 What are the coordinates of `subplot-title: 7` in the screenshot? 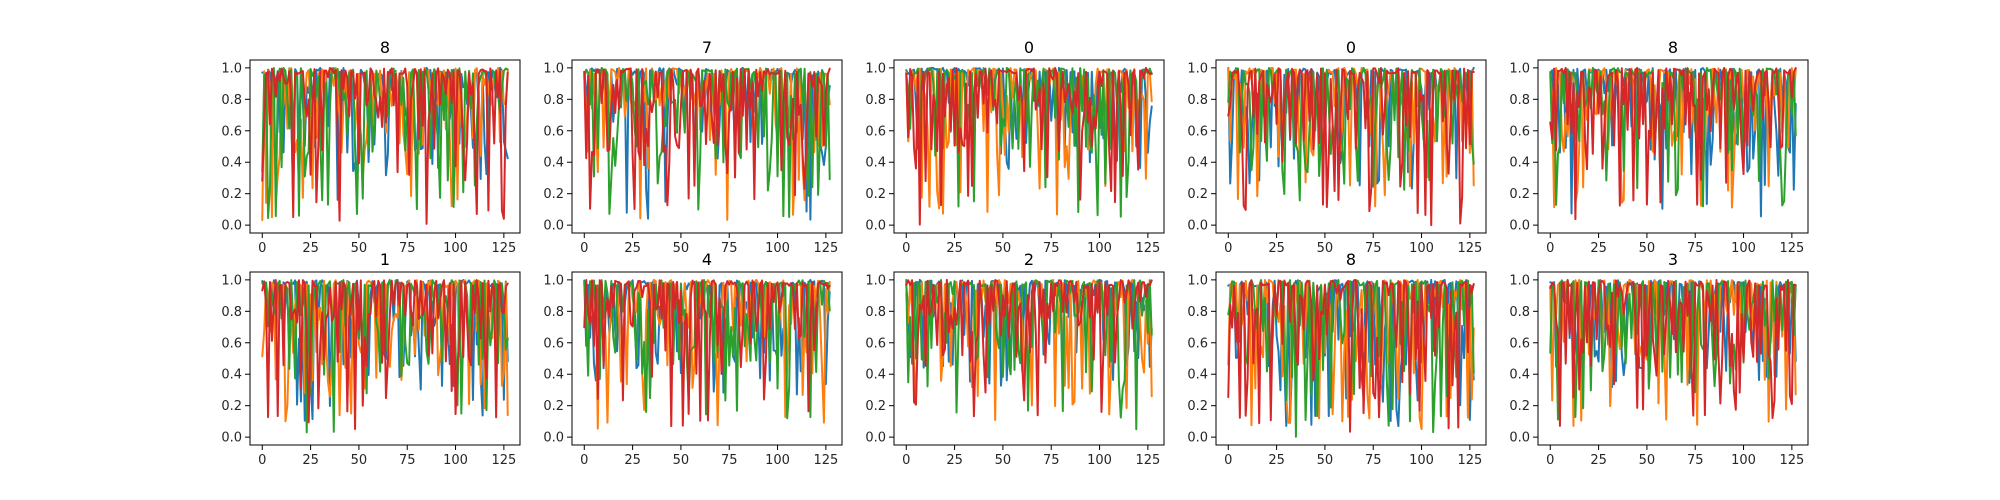 It's located at (707, 47).